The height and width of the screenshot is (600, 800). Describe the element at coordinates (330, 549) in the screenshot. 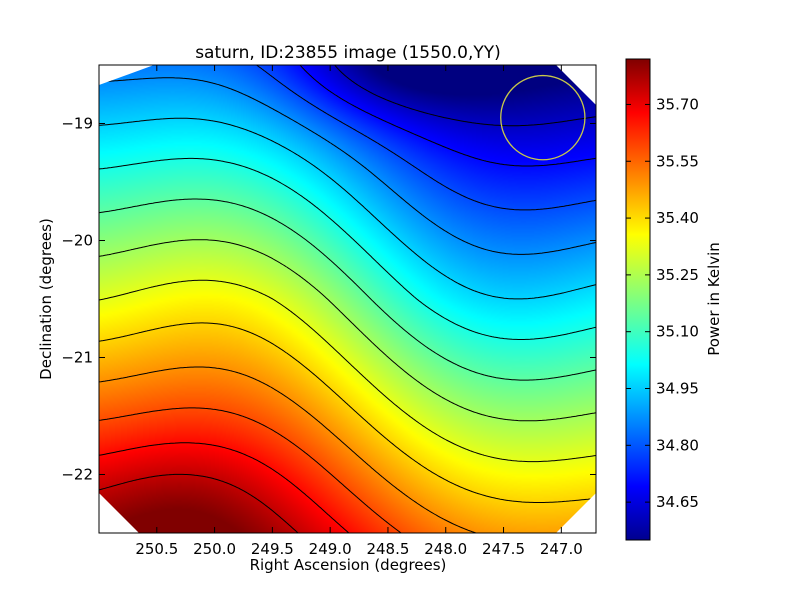

I see `x-tick-label: 249.0` at that location.